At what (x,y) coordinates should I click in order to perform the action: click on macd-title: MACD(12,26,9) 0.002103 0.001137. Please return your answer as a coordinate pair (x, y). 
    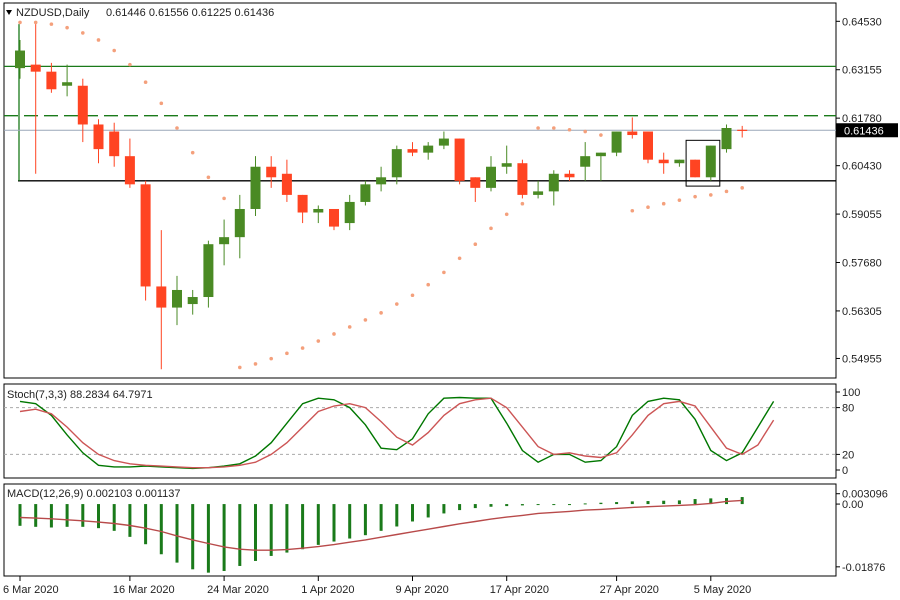
    Looking at the image, I should click on (93, 494).